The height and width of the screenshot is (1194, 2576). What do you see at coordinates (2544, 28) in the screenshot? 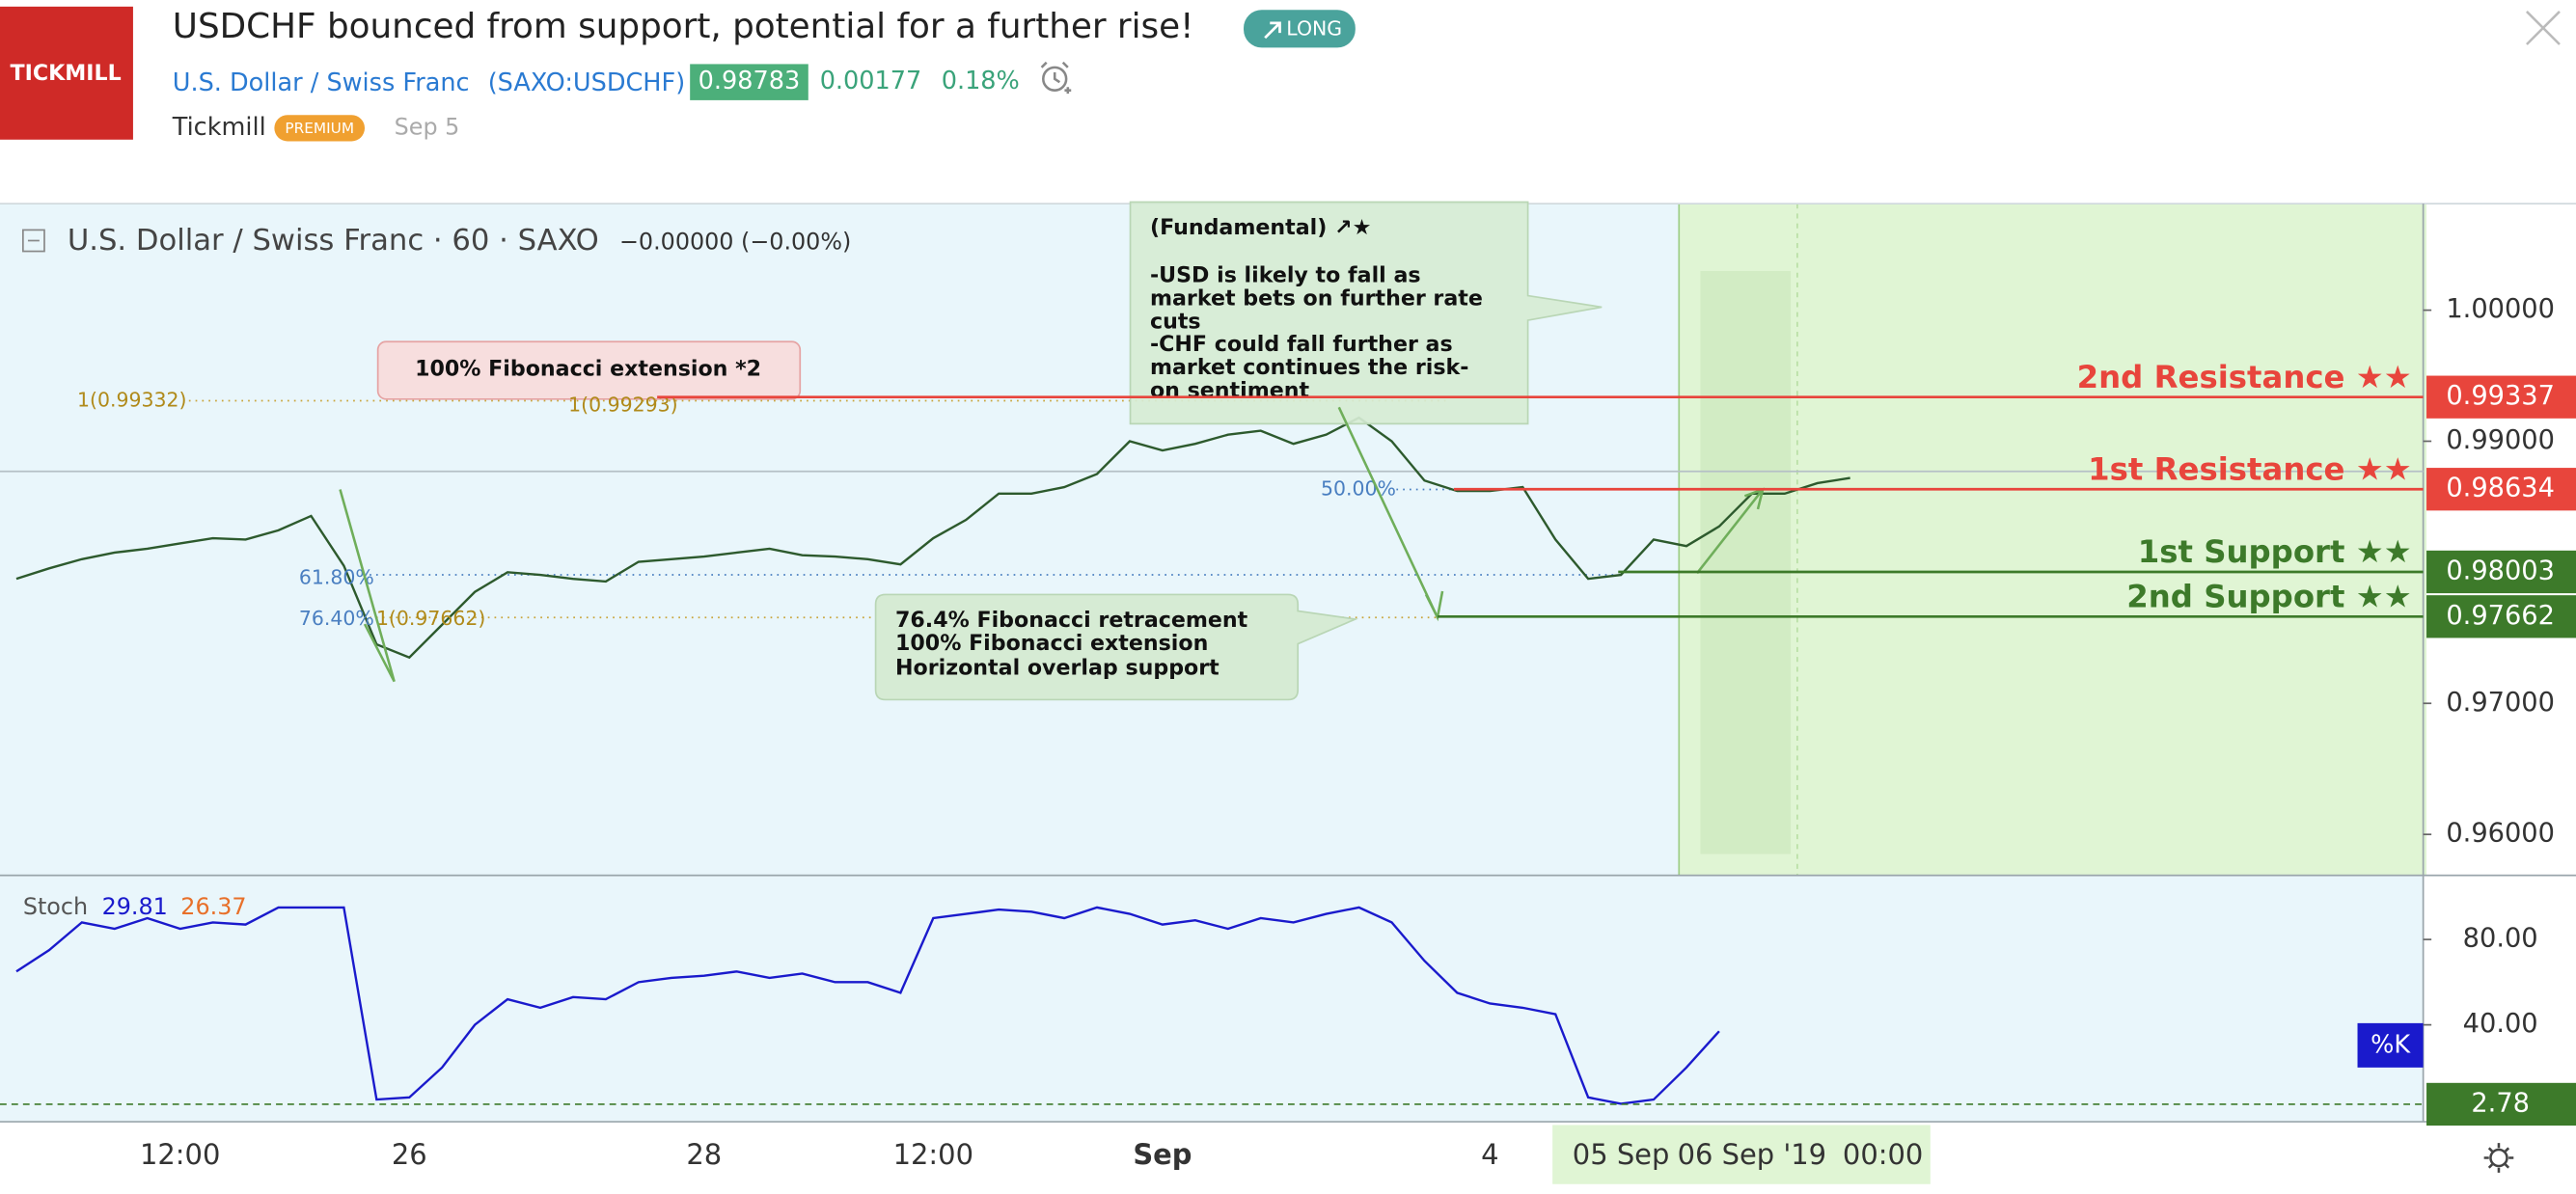
I see `close-button` at bounding box center [2544, 28].